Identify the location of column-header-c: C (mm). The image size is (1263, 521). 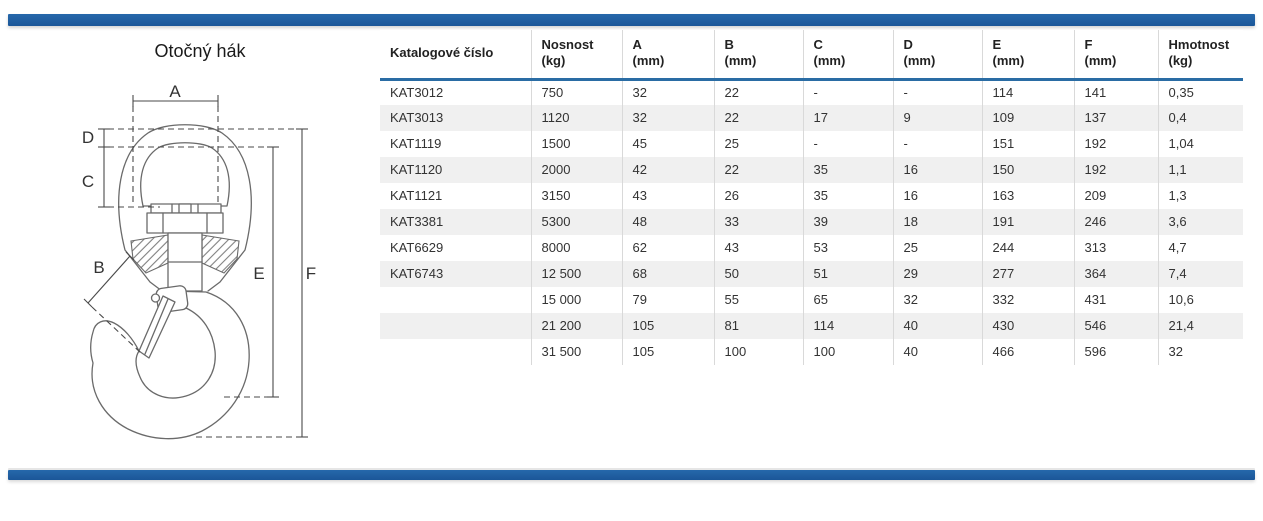
(847, 55).